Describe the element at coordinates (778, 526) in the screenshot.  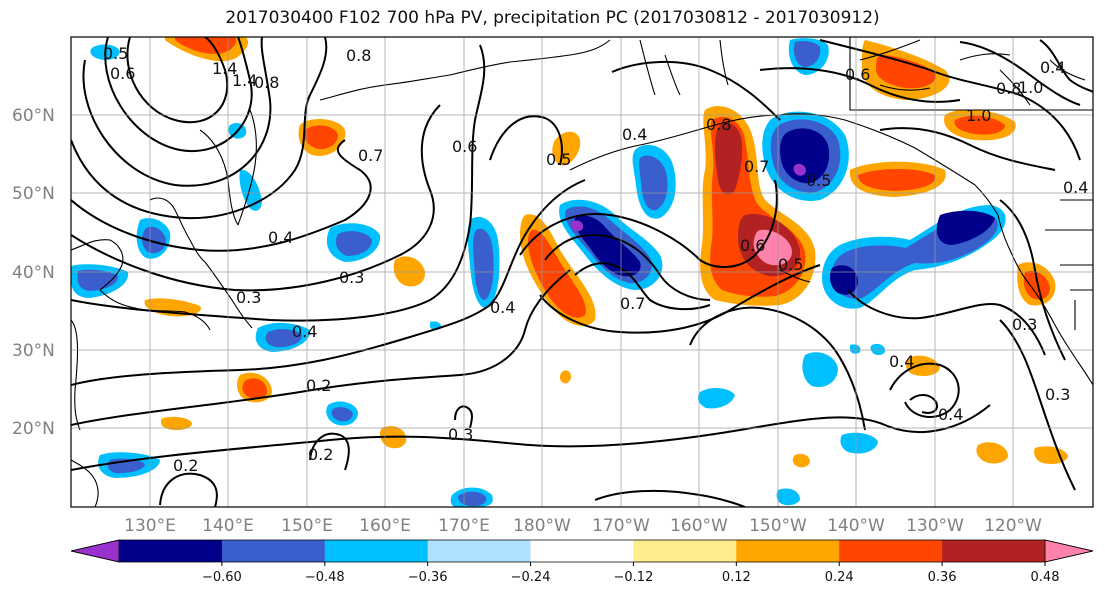
I see `lon-label: 150°W` at that location.